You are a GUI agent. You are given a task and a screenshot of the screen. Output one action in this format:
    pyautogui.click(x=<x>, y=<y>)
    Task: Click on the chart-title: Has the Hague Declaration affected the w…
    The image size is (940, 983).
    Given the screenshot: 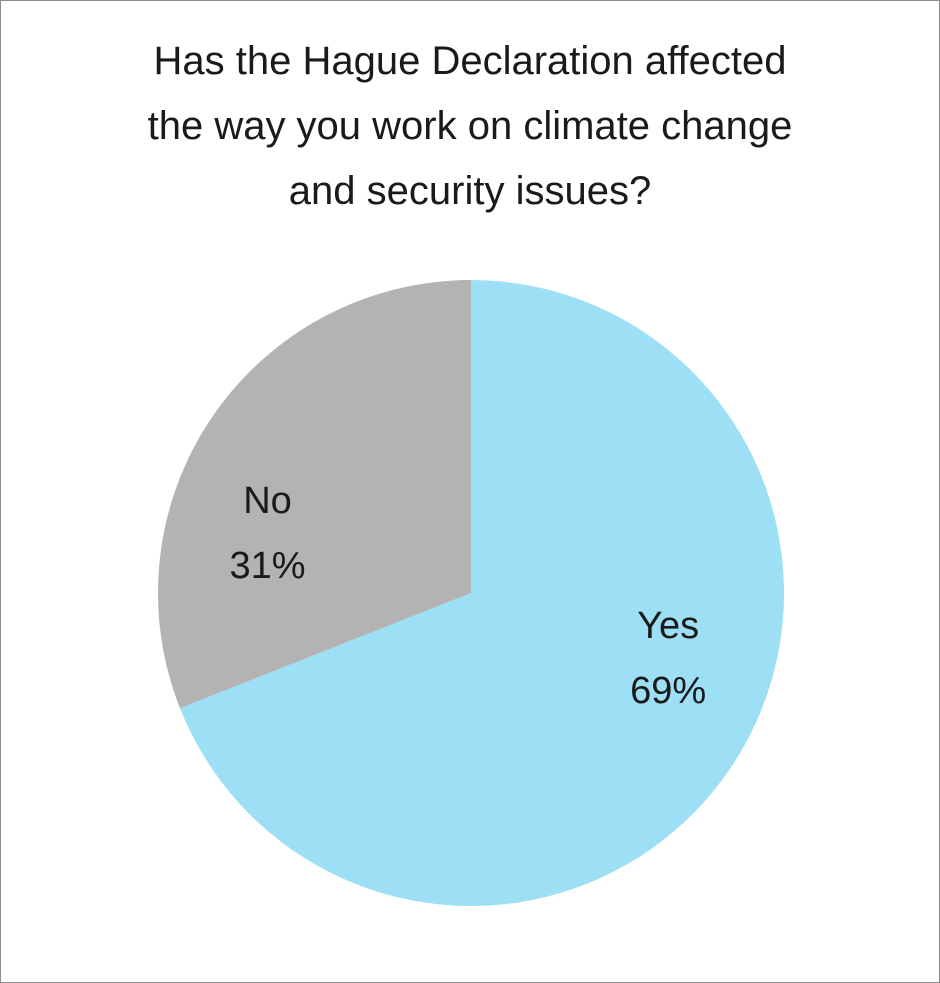 What is the action you would take?
    pyautogui.click(x=470, y=126)
    